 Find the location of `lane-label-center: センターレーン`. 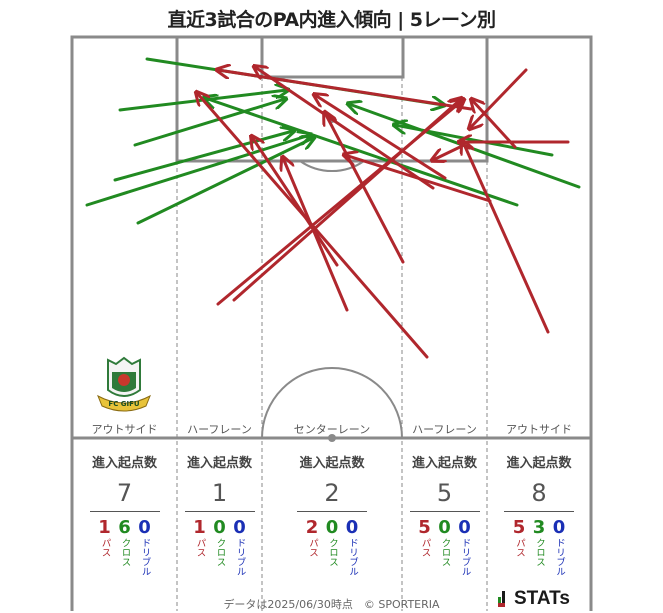

lane-label-center: センターレーン is located at coordinates (332, 429).